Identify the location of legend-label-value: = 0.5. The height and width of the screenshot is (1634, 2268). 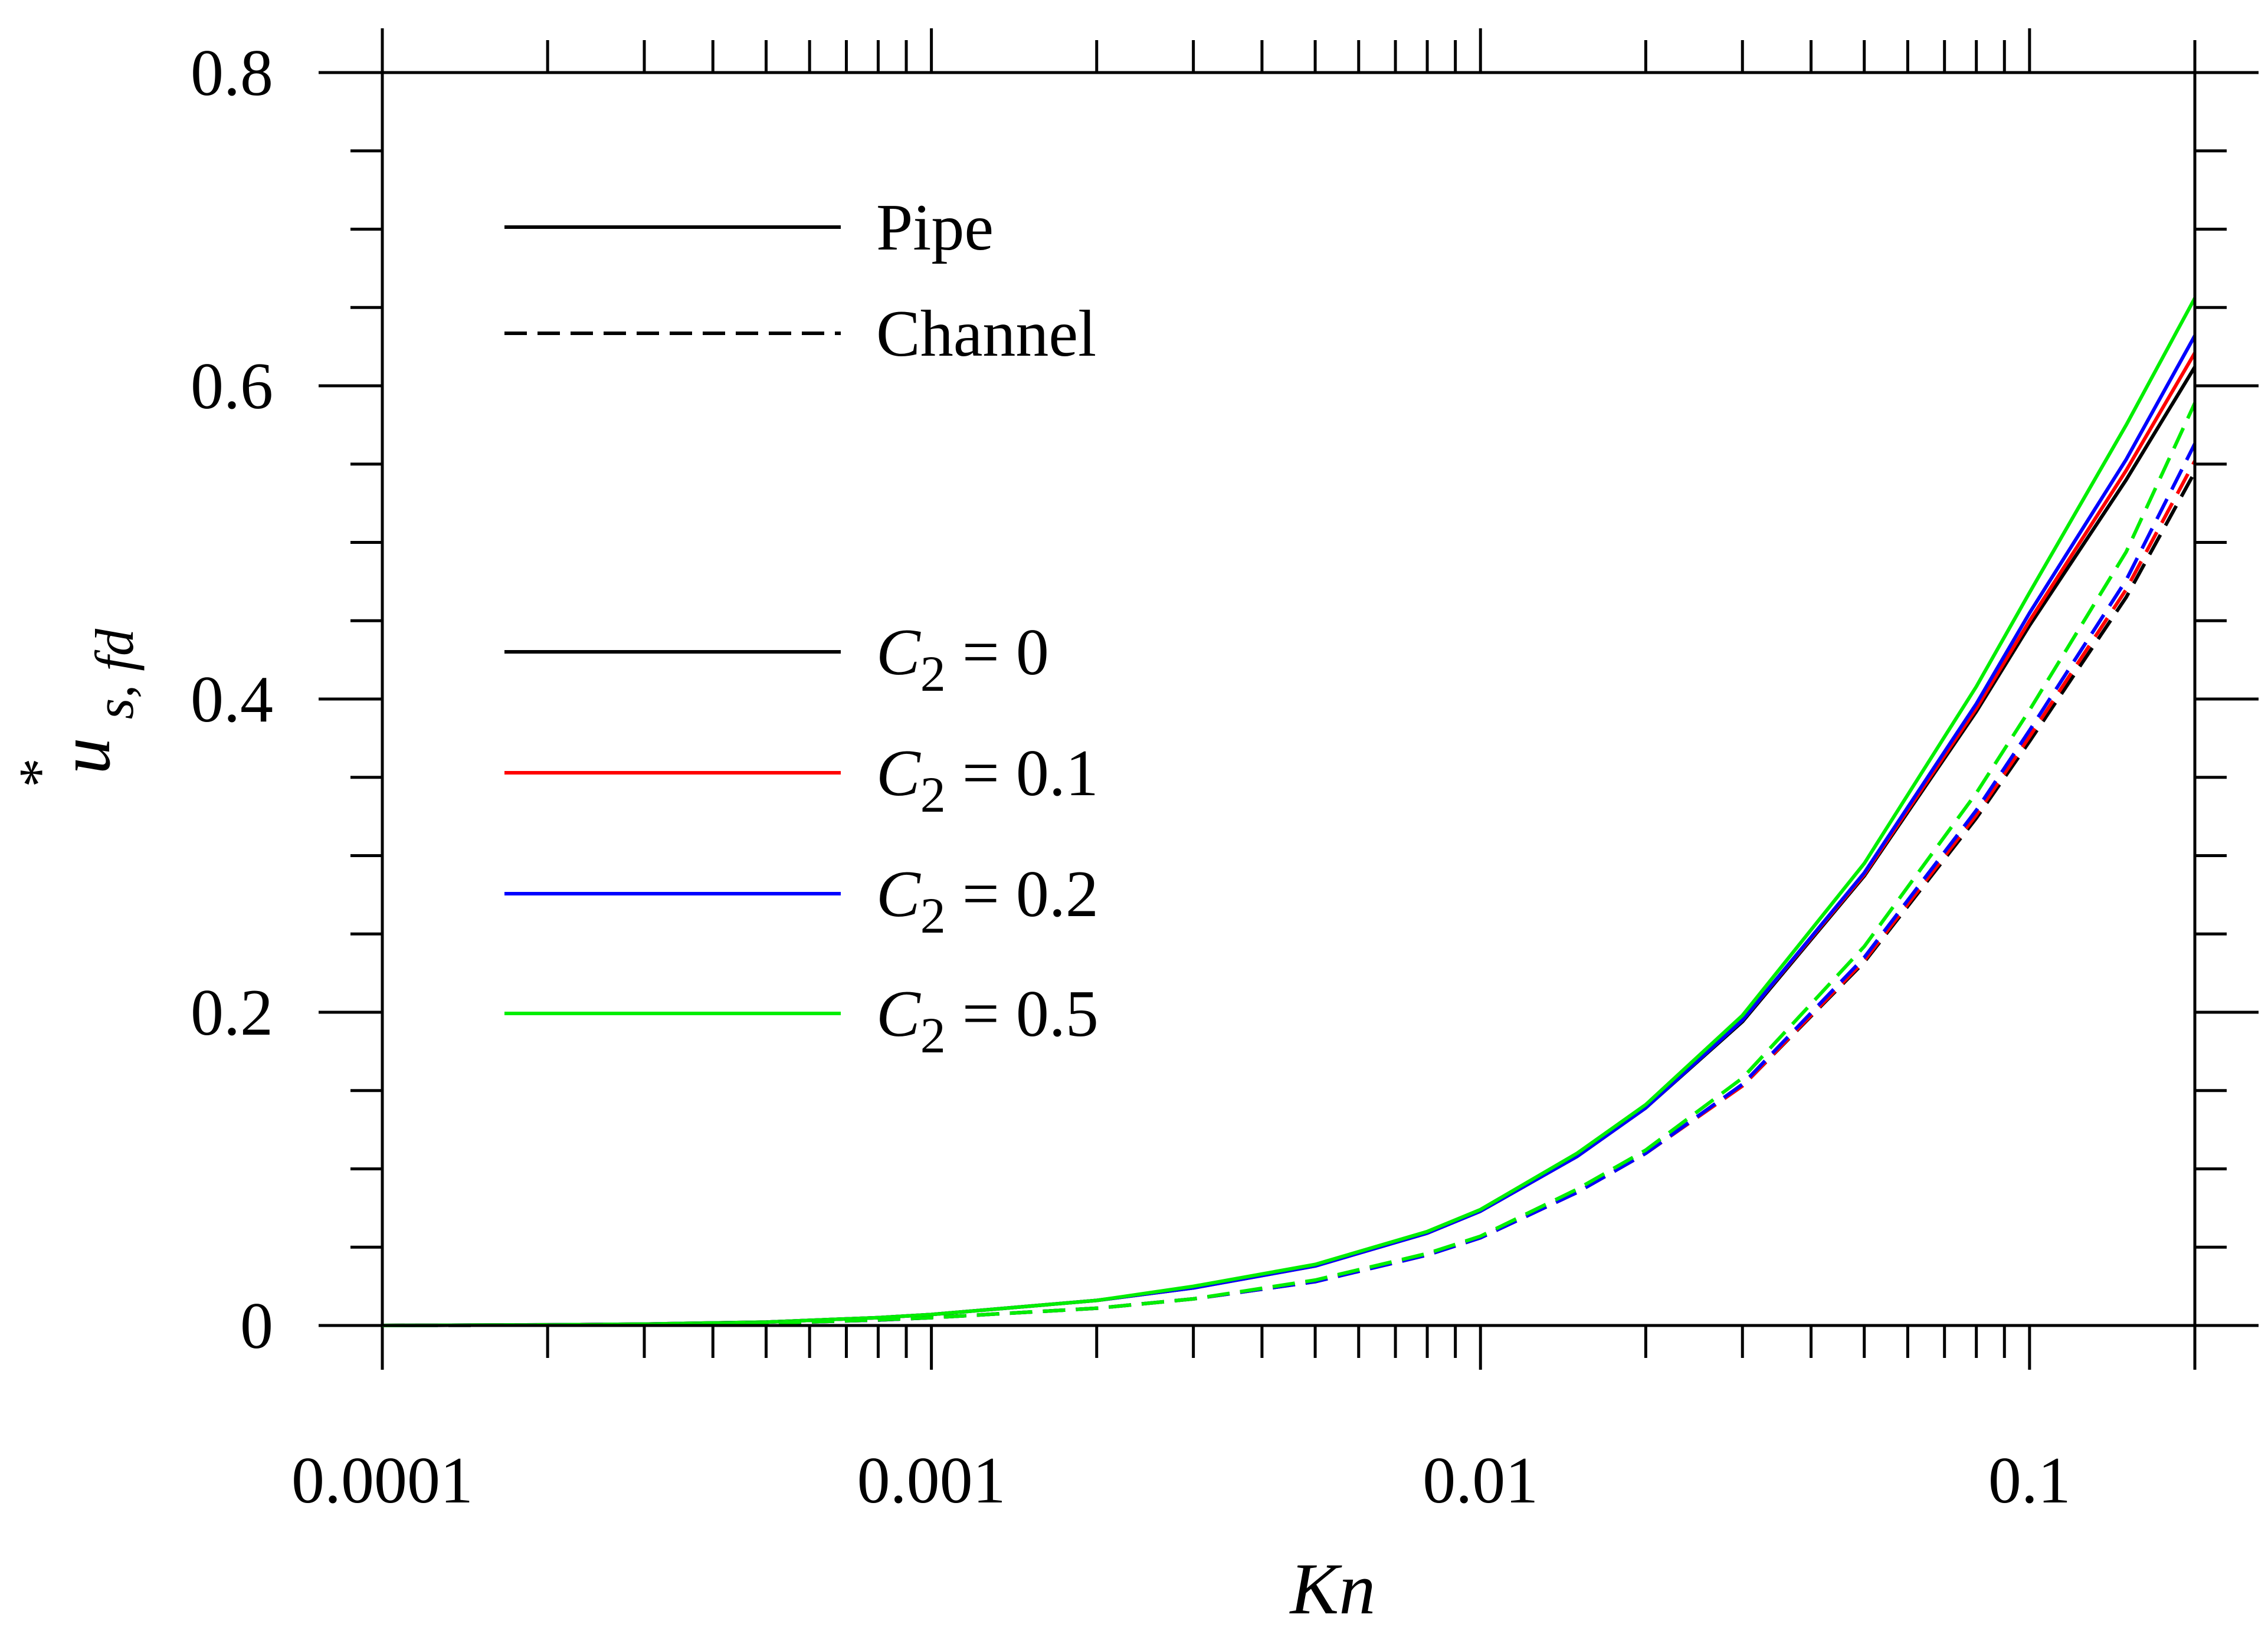
(1022, 1014).